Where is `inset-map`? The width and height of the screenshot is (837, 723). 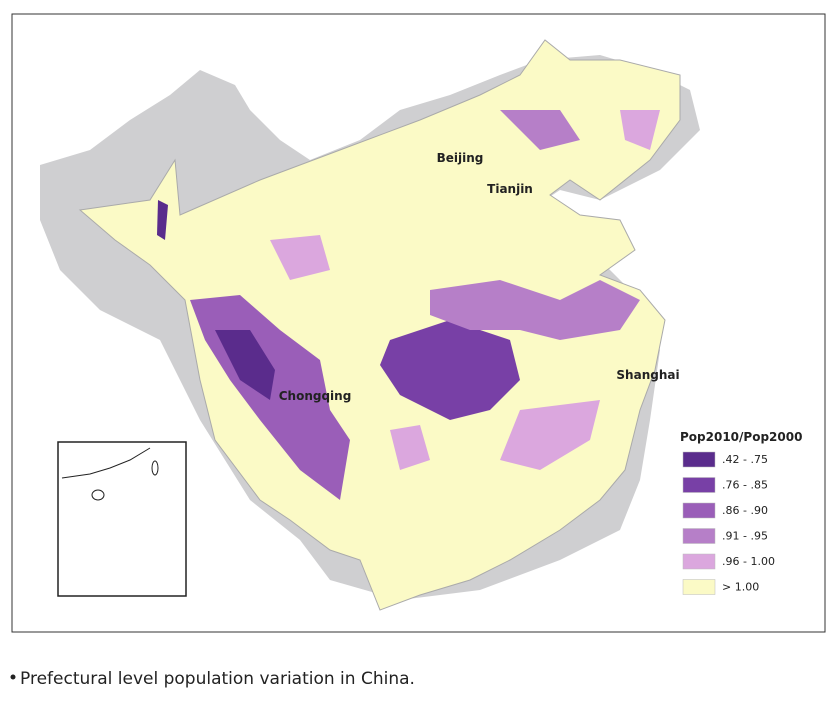
inset-map is located at coordinates (122, 519).